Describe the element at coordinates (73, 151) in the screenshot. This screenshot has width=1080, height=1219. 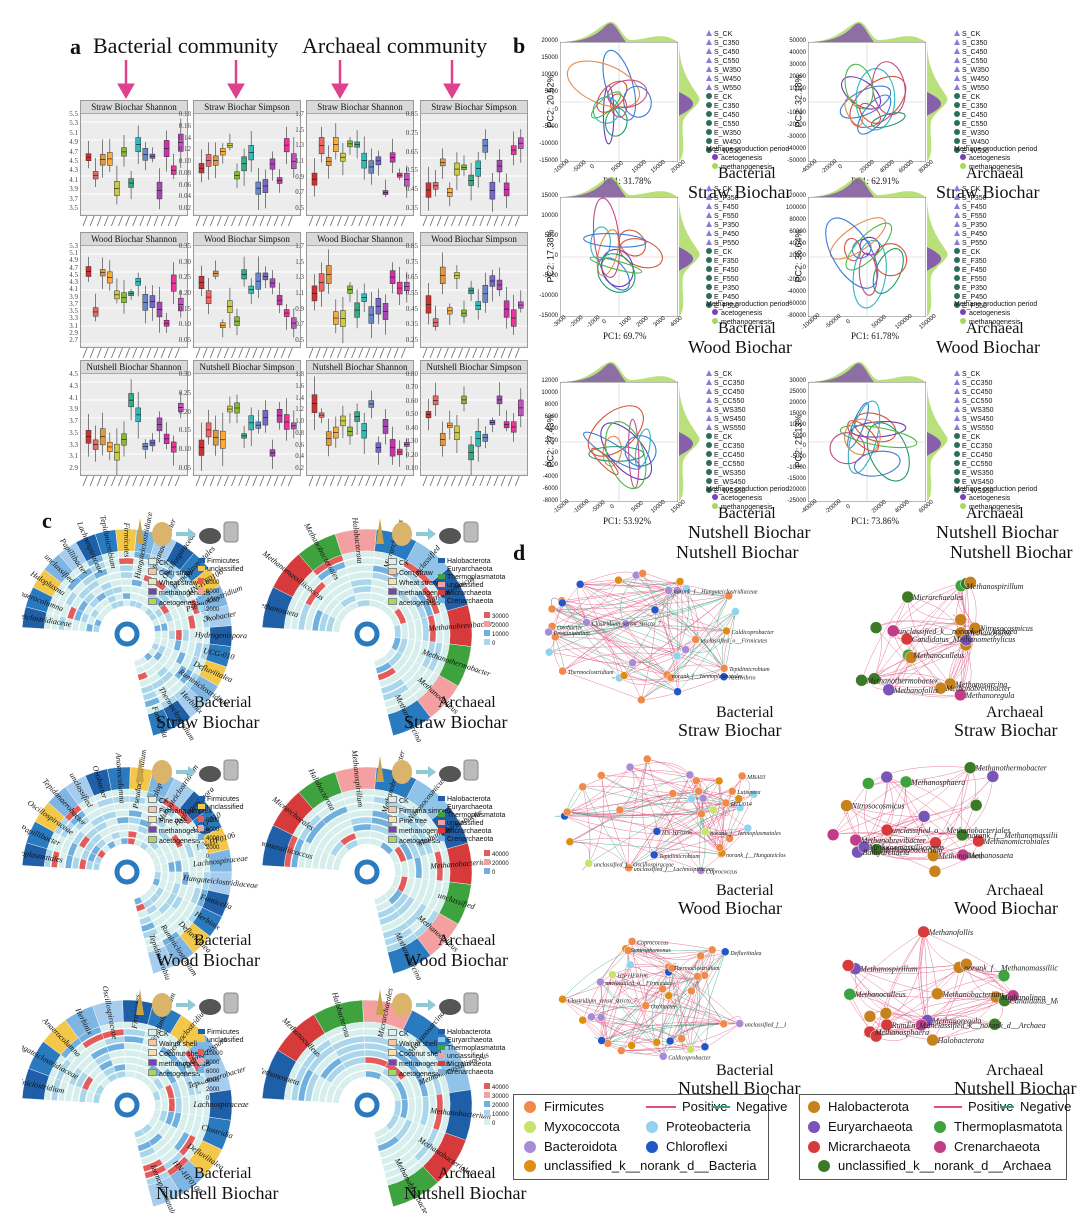
I see `y-tick-label: 4.7` at that location.